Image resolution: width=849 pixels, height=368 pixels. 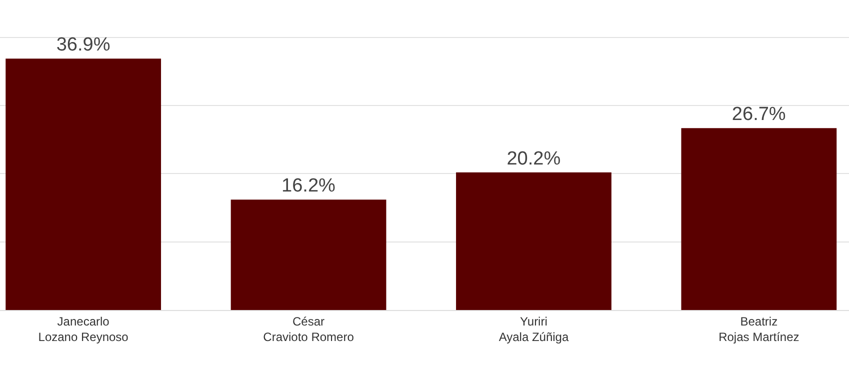 I want to click on data-label: 36.9%, so click(x=83, y=45).